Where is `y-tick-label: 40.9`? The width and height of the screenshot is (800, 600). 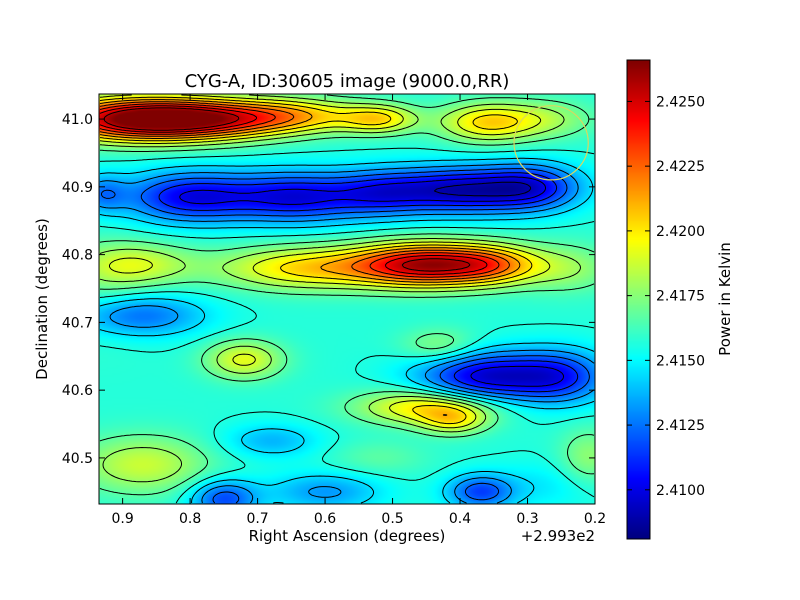
y-tick-label: 40.9 is located at coordinates (77, 188).